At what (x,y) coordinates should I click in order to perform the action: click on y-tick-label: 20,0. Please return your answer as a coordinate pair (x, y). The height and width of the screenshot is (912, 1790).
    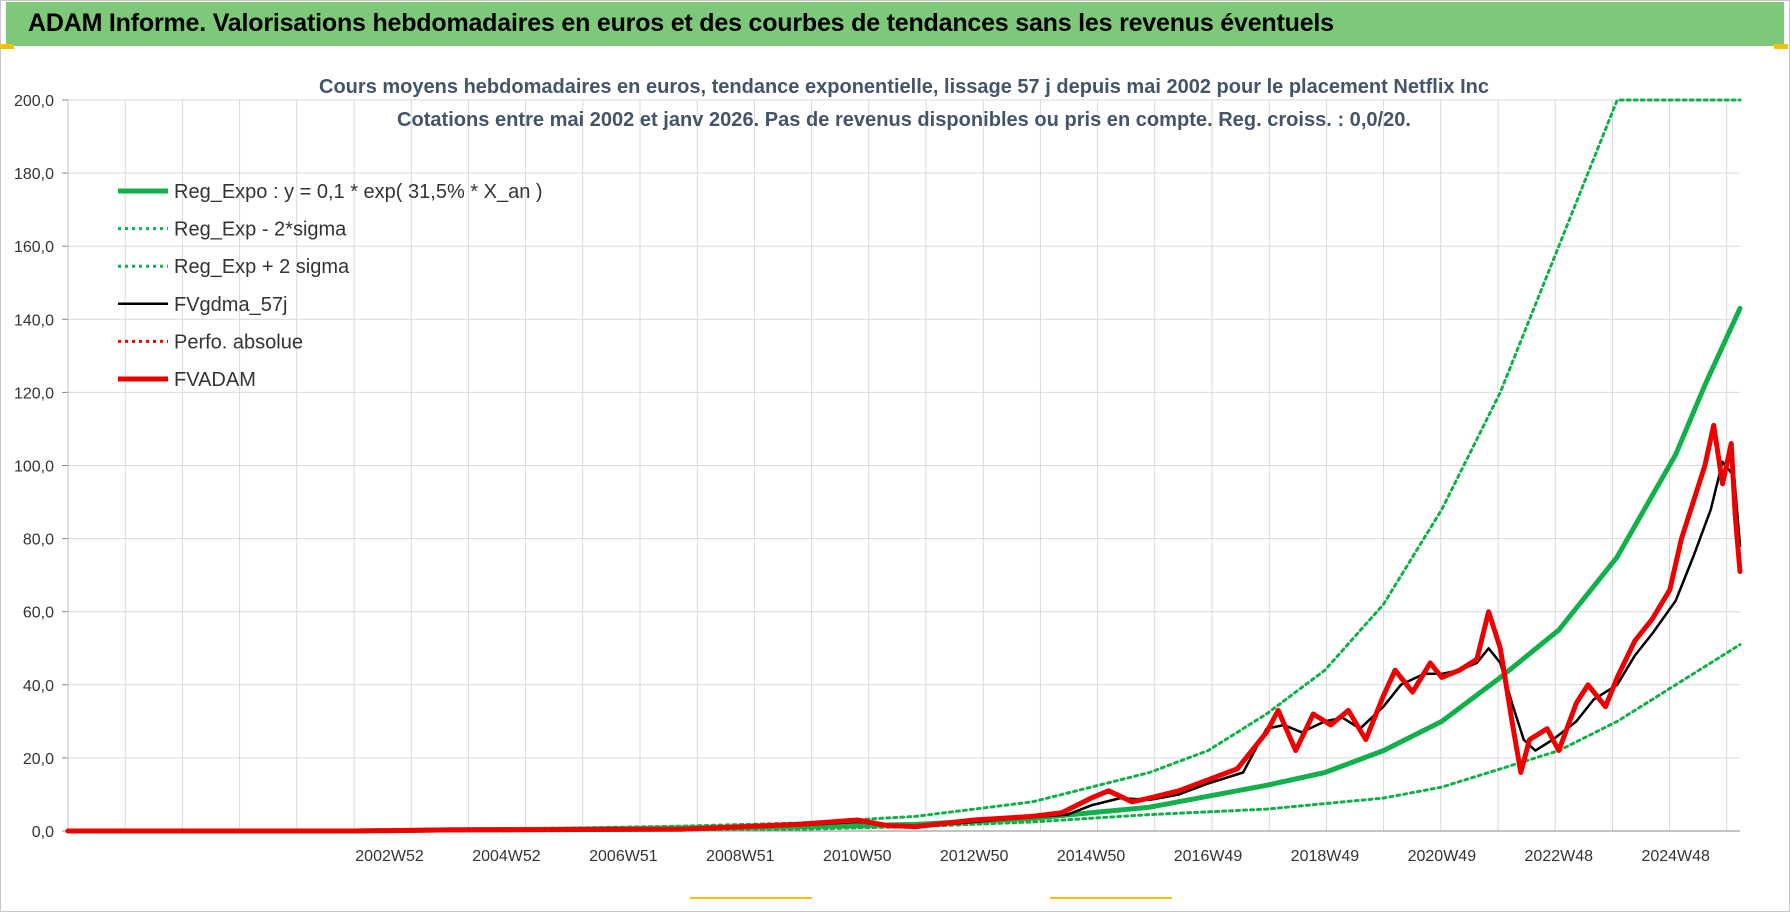
    Looking at the image, I should click on (38, 759).